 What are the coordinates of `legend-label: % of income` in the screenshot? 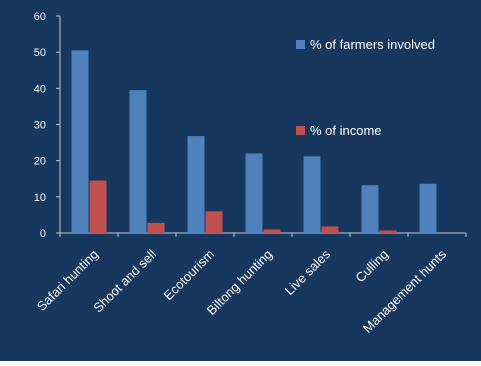 It's located at (346, 130).